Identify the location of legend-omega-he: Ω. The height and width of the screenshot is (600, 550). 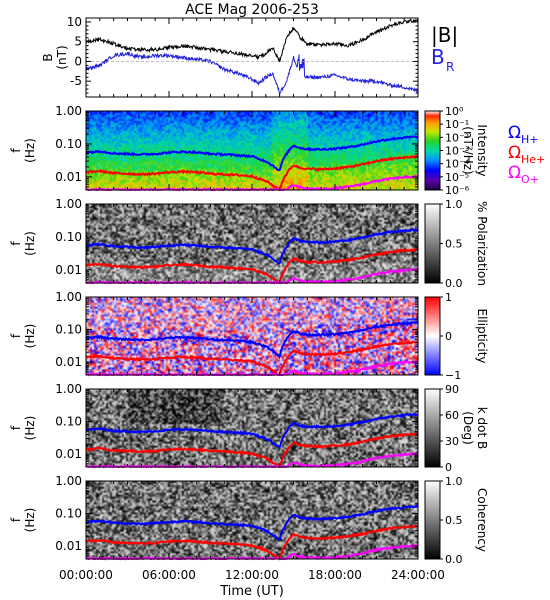
(514, 153).